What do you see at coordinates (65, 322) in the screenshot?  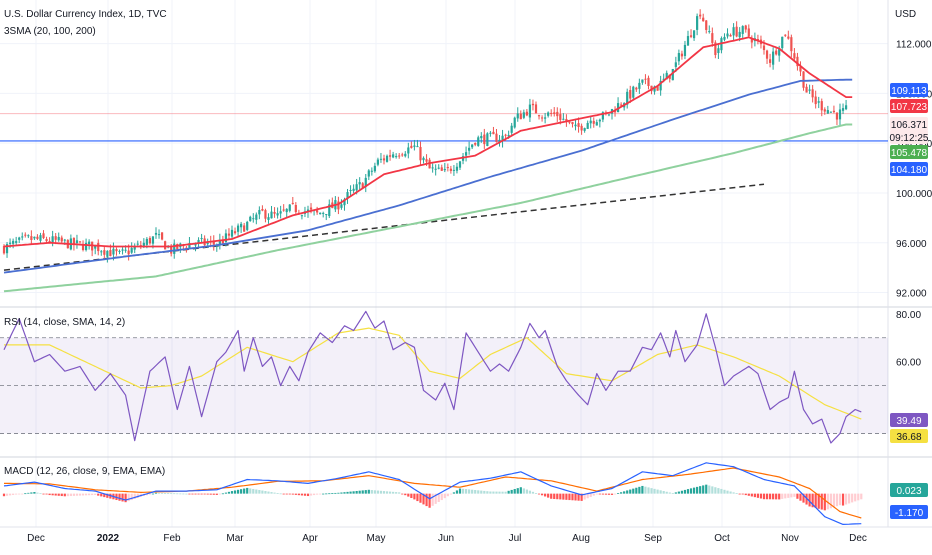 I see `rsi-legend: RSI (14, close, SMA, 14, 2)` at bounding box center [65, 322].